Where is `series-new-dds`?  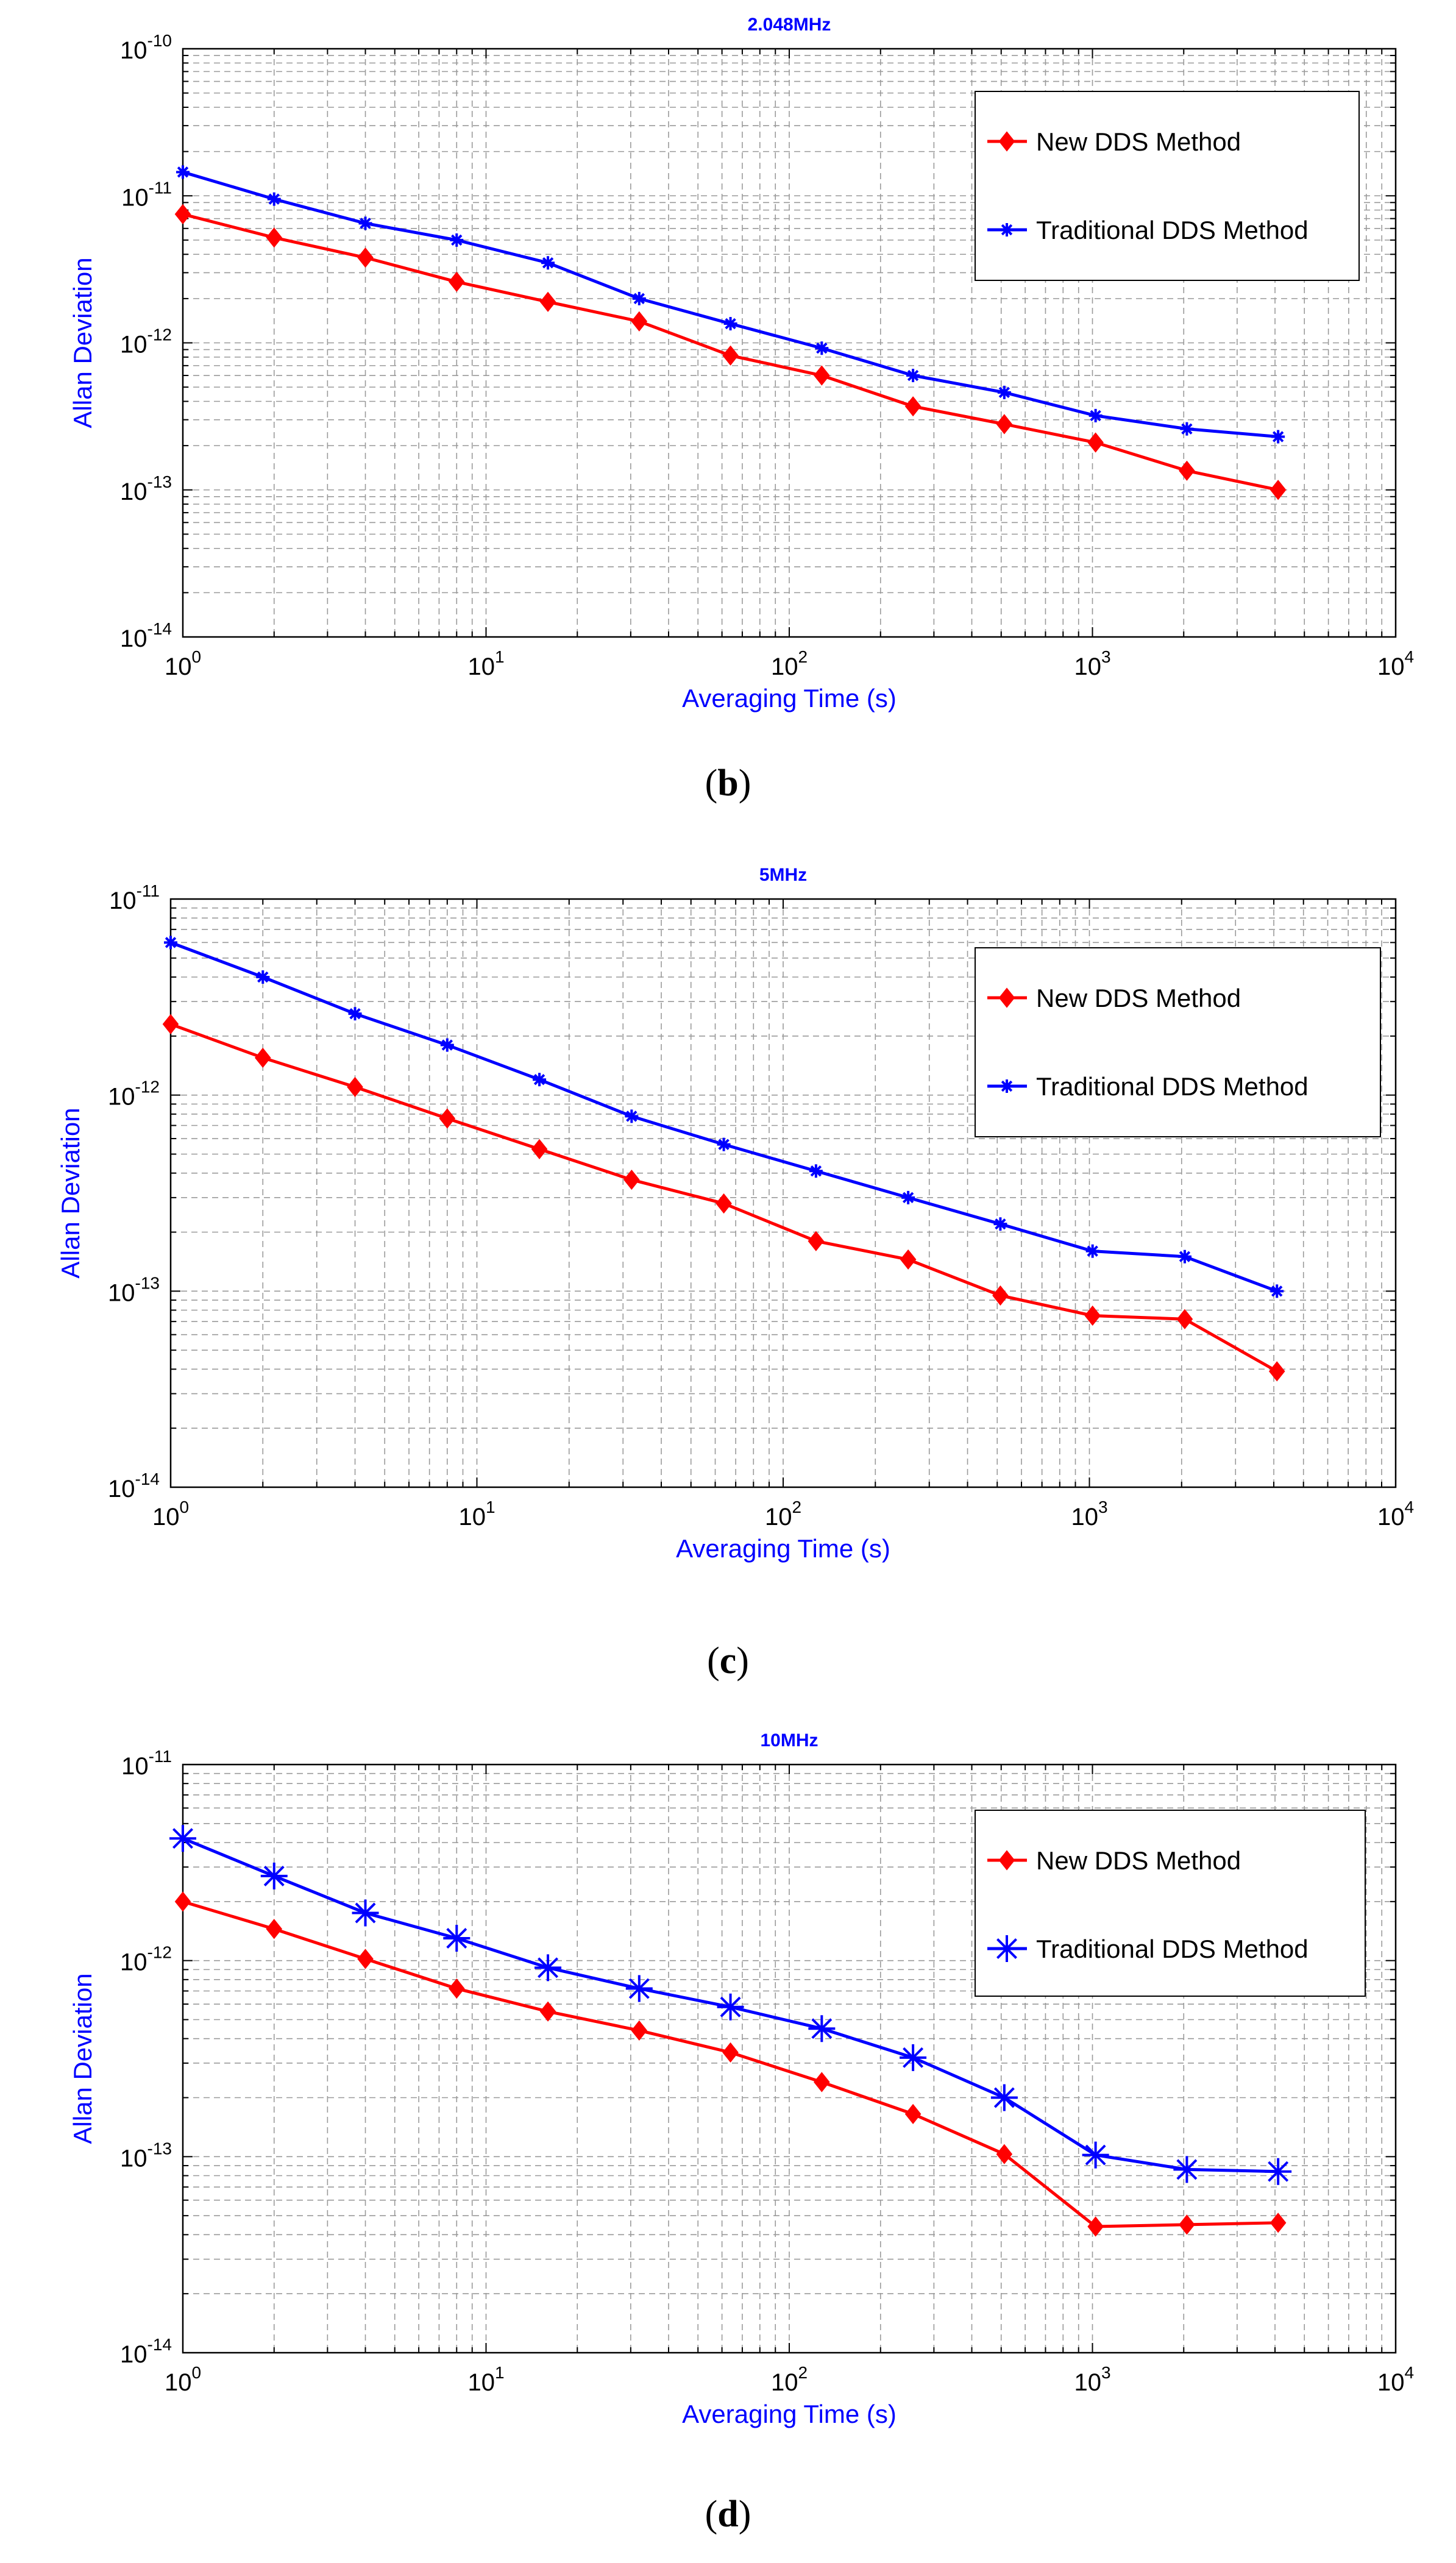
series-new-dds is located at coordinates (730, 2064).